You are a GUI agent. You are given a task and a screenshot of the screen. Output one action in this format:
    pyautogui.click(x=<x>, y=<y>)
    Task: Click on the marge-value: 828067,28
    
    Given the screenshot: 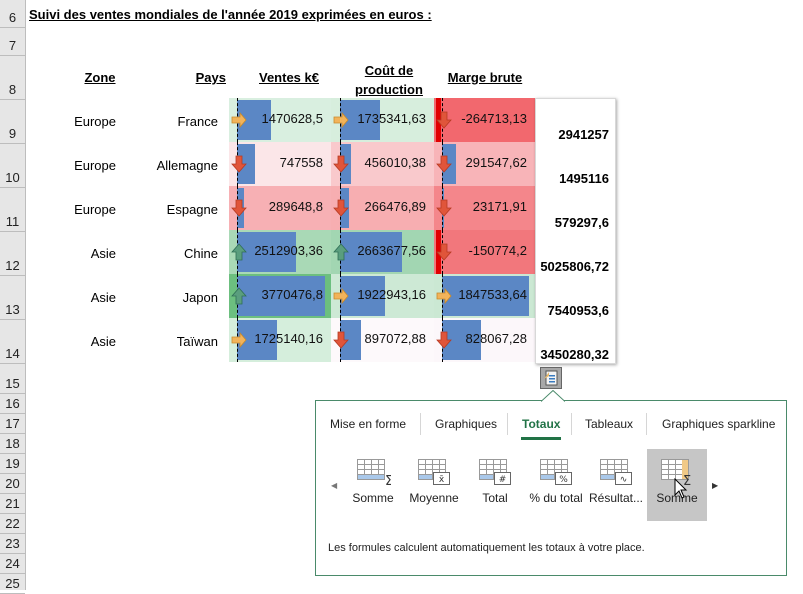 What is the action you would take?
    pyautogui.click(x=496, y=338)
    